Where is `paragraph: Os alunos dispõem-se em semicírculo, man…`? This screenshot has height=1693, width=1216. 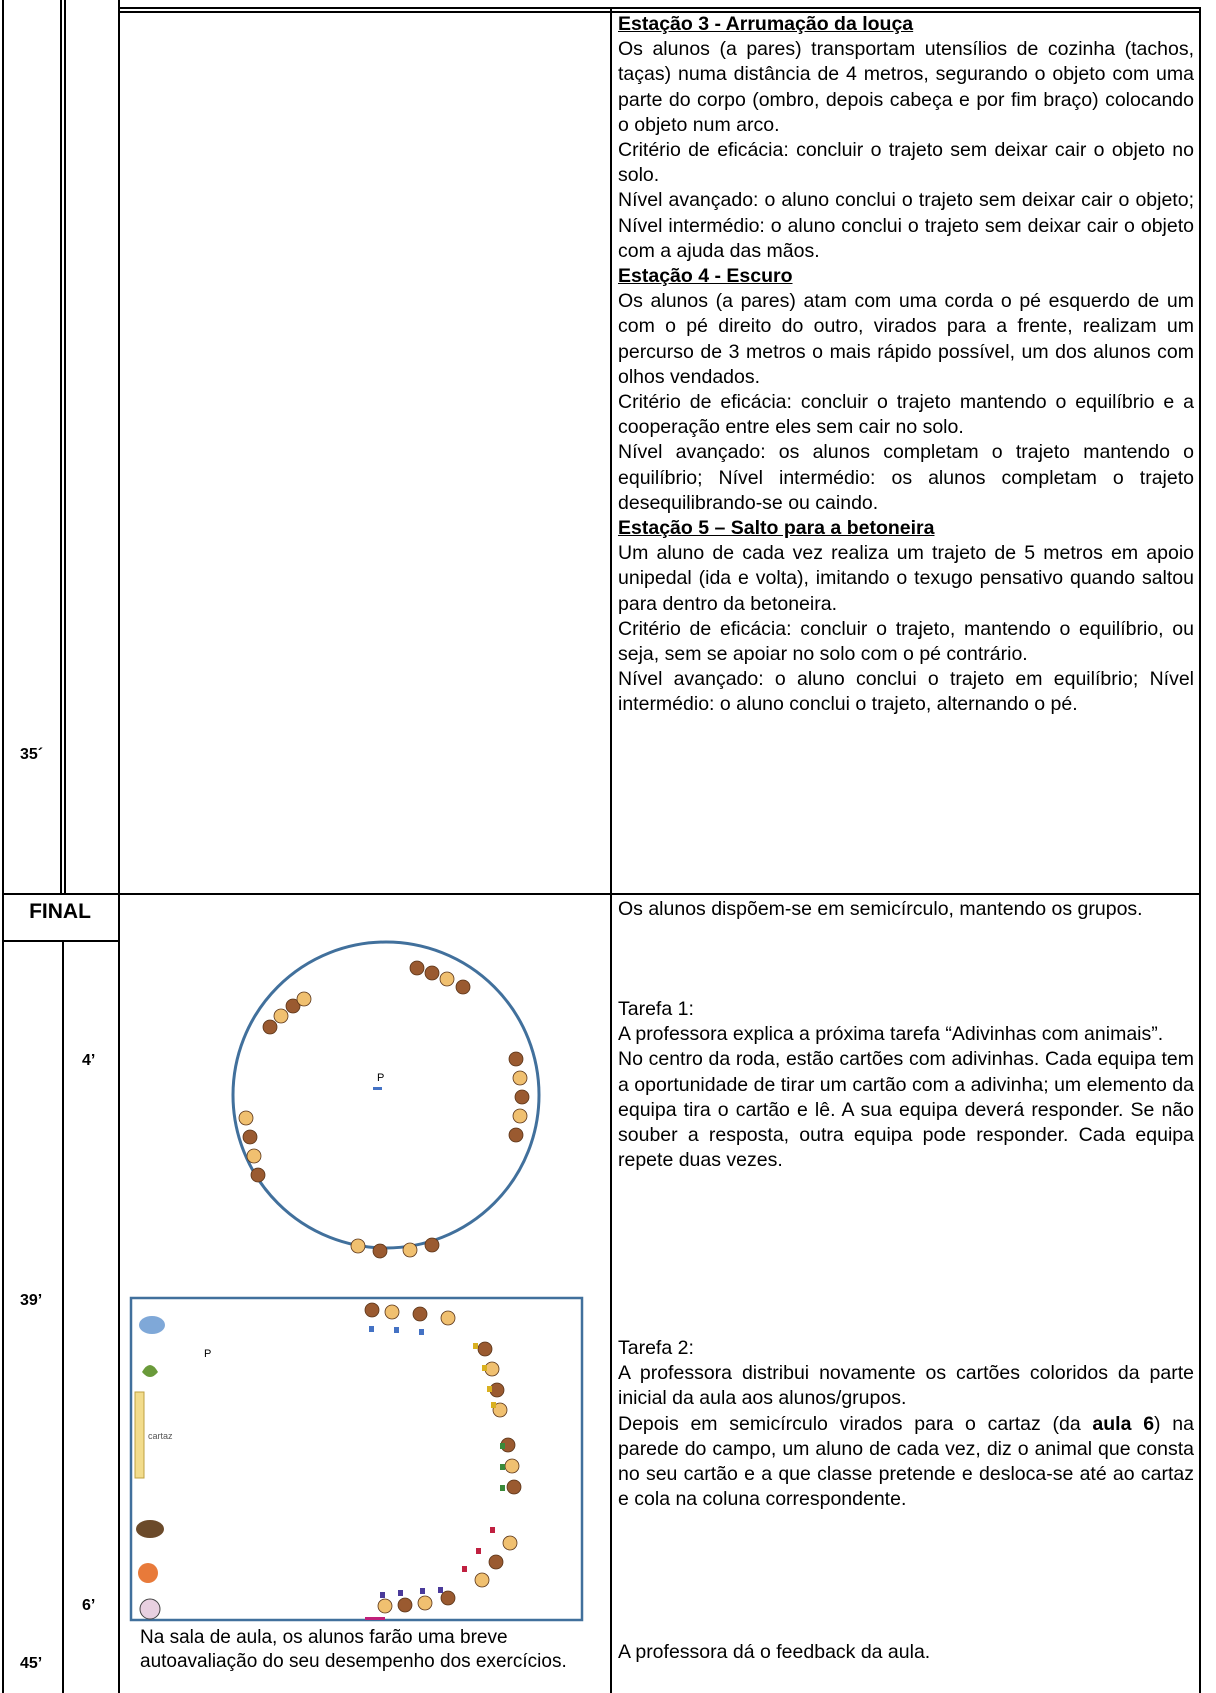
paragraph: Os alunos dispõem-se em semicírculo, man… is located at coordinates (880, 909).